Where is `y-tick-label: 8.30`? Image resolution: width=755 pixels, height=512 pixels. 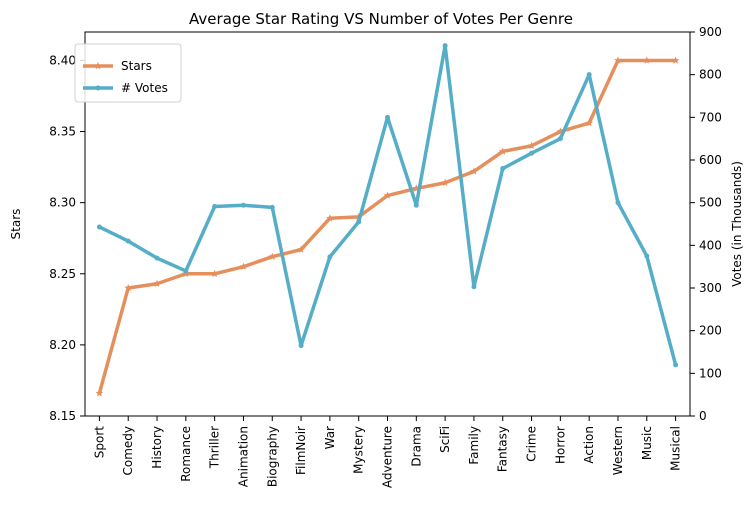
y-tick-label: 8.30 is located at coordinates (62, 203).